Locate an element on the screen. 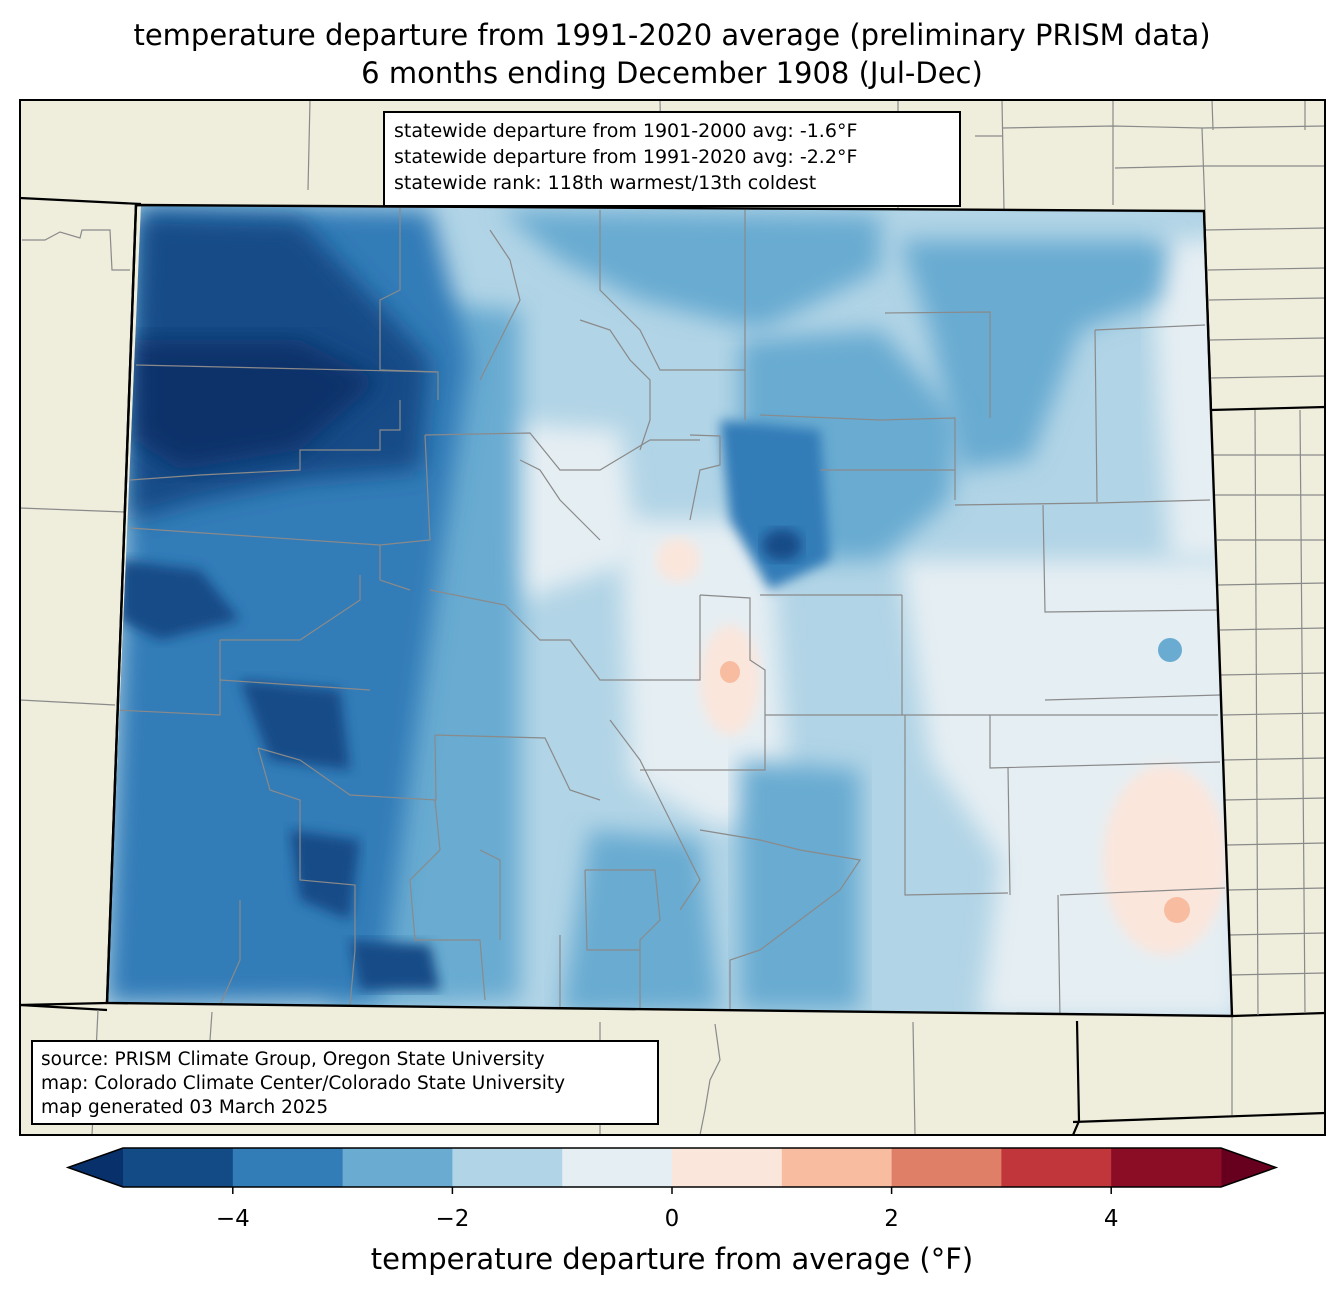  colorbar is located at coordinates (672, 1170).